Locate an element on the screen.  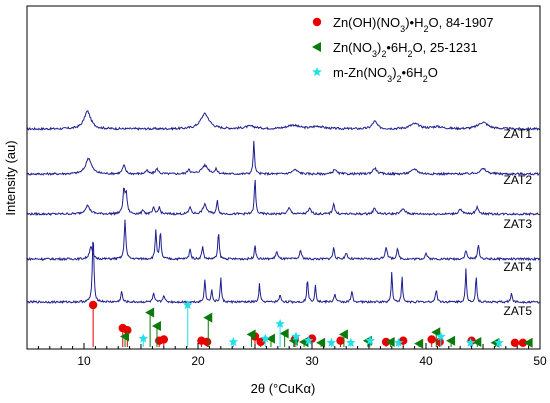
legend-item: Zn(OH)(NO3)•H2O, 84-1907 is located at coordinates (403, 24).